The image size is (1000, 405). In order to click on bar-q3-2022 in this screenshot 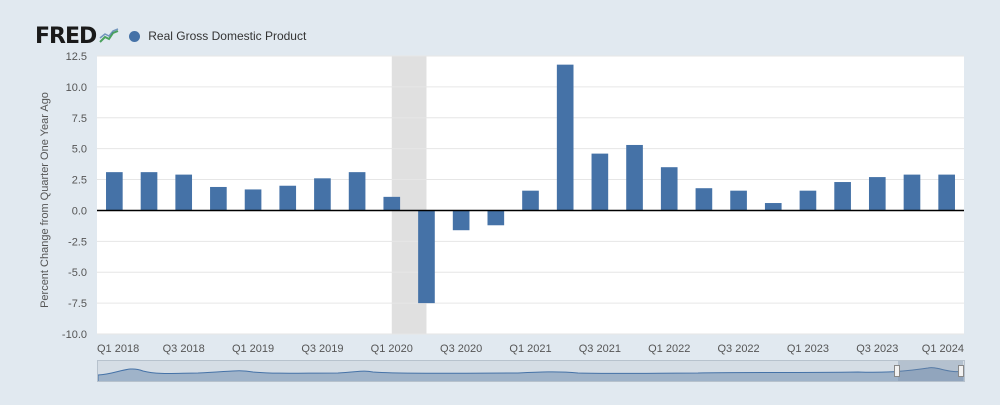, I will do `click(738, 200)`.